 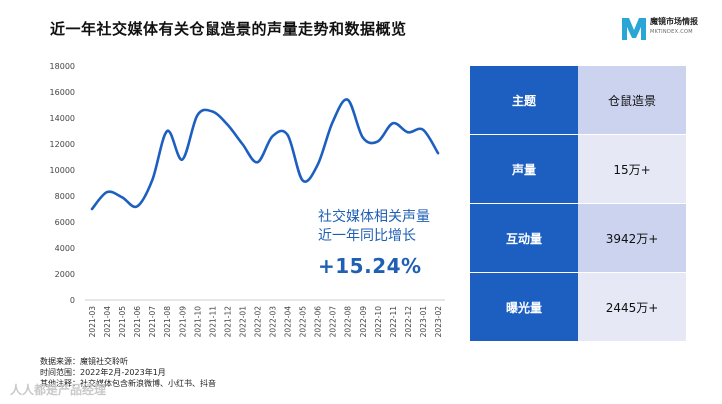 What do you see at coordinates (65, 248) in the screenshot?
I see `y-tick-label: 4000` at bounding box center [65, 248].